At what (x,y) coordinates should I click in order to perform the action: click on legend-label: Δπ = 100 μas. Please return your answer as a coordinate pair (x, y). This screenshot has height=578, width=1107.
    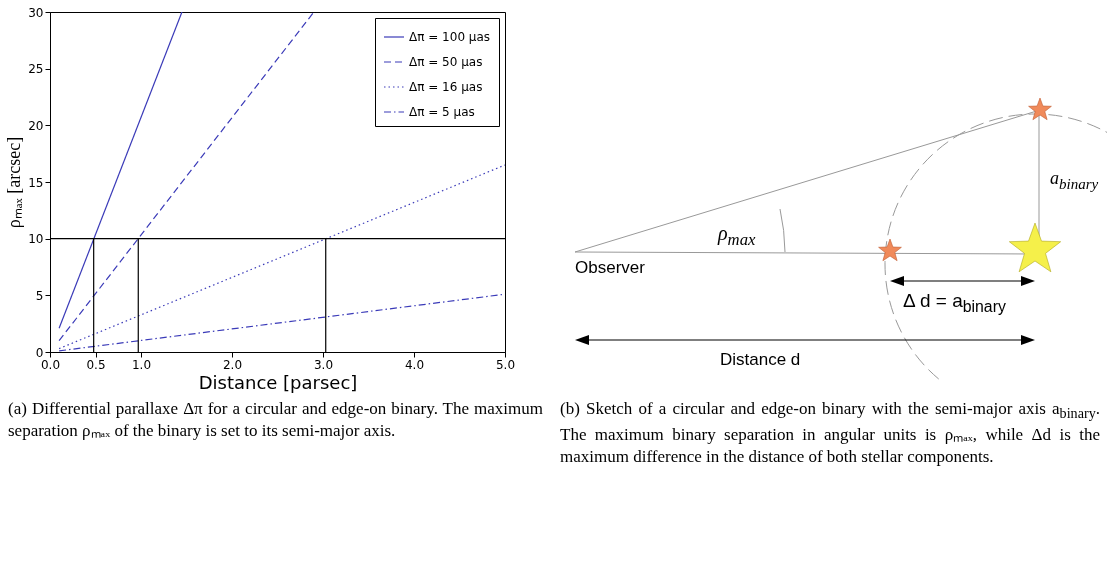
    Looking at the image, I should click on (450, 37).